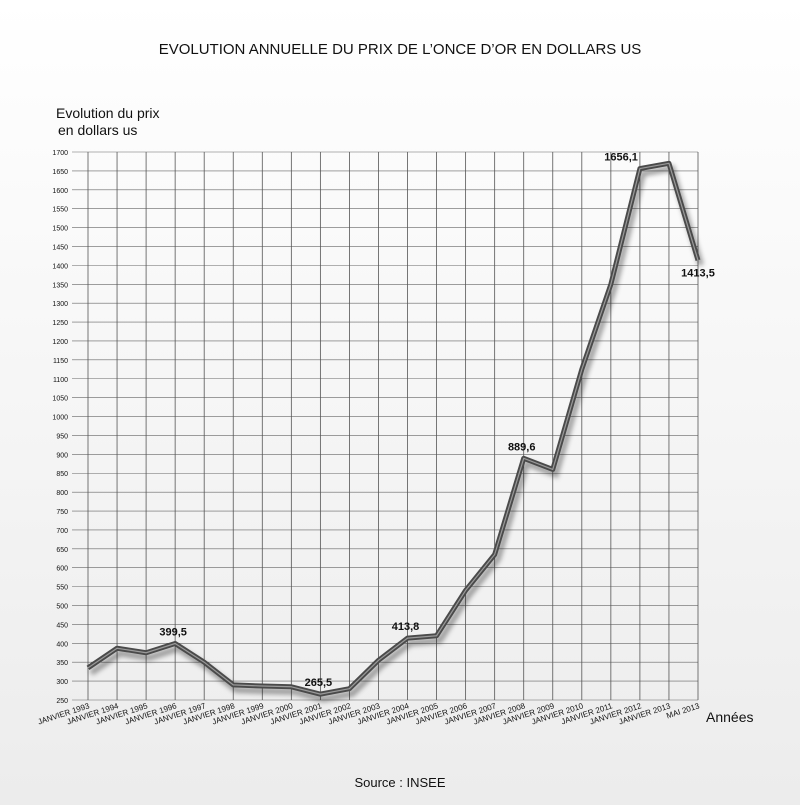  Describe the element at coordinates (60, 418) in the screenshot. I see `y-tick-label: 1000` at that location.